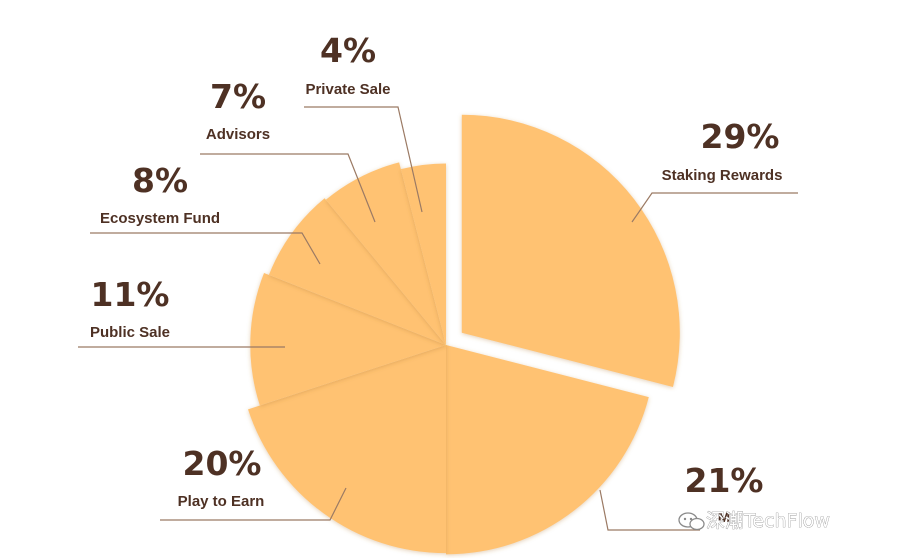 This screenshot has width=899, height=558. Describe the element at coordinates (130, 294) in the screenshot. I see `slice-percent-public-sale: 11%` at that location.